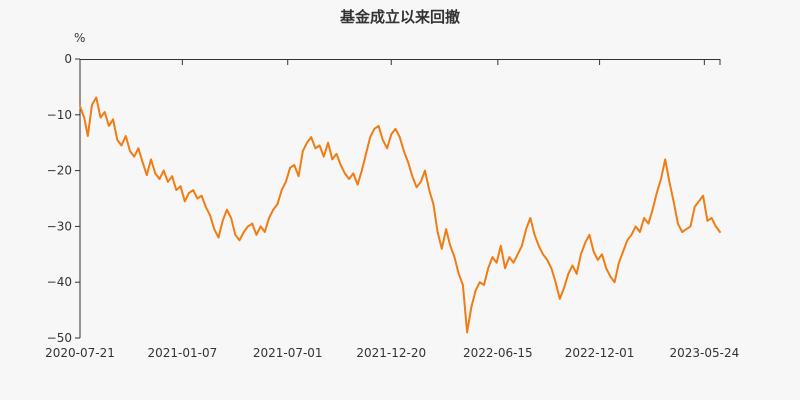 The image size is (800, 400). I want to click on x-tick-label: 2020-07-21, so click(80, 353).